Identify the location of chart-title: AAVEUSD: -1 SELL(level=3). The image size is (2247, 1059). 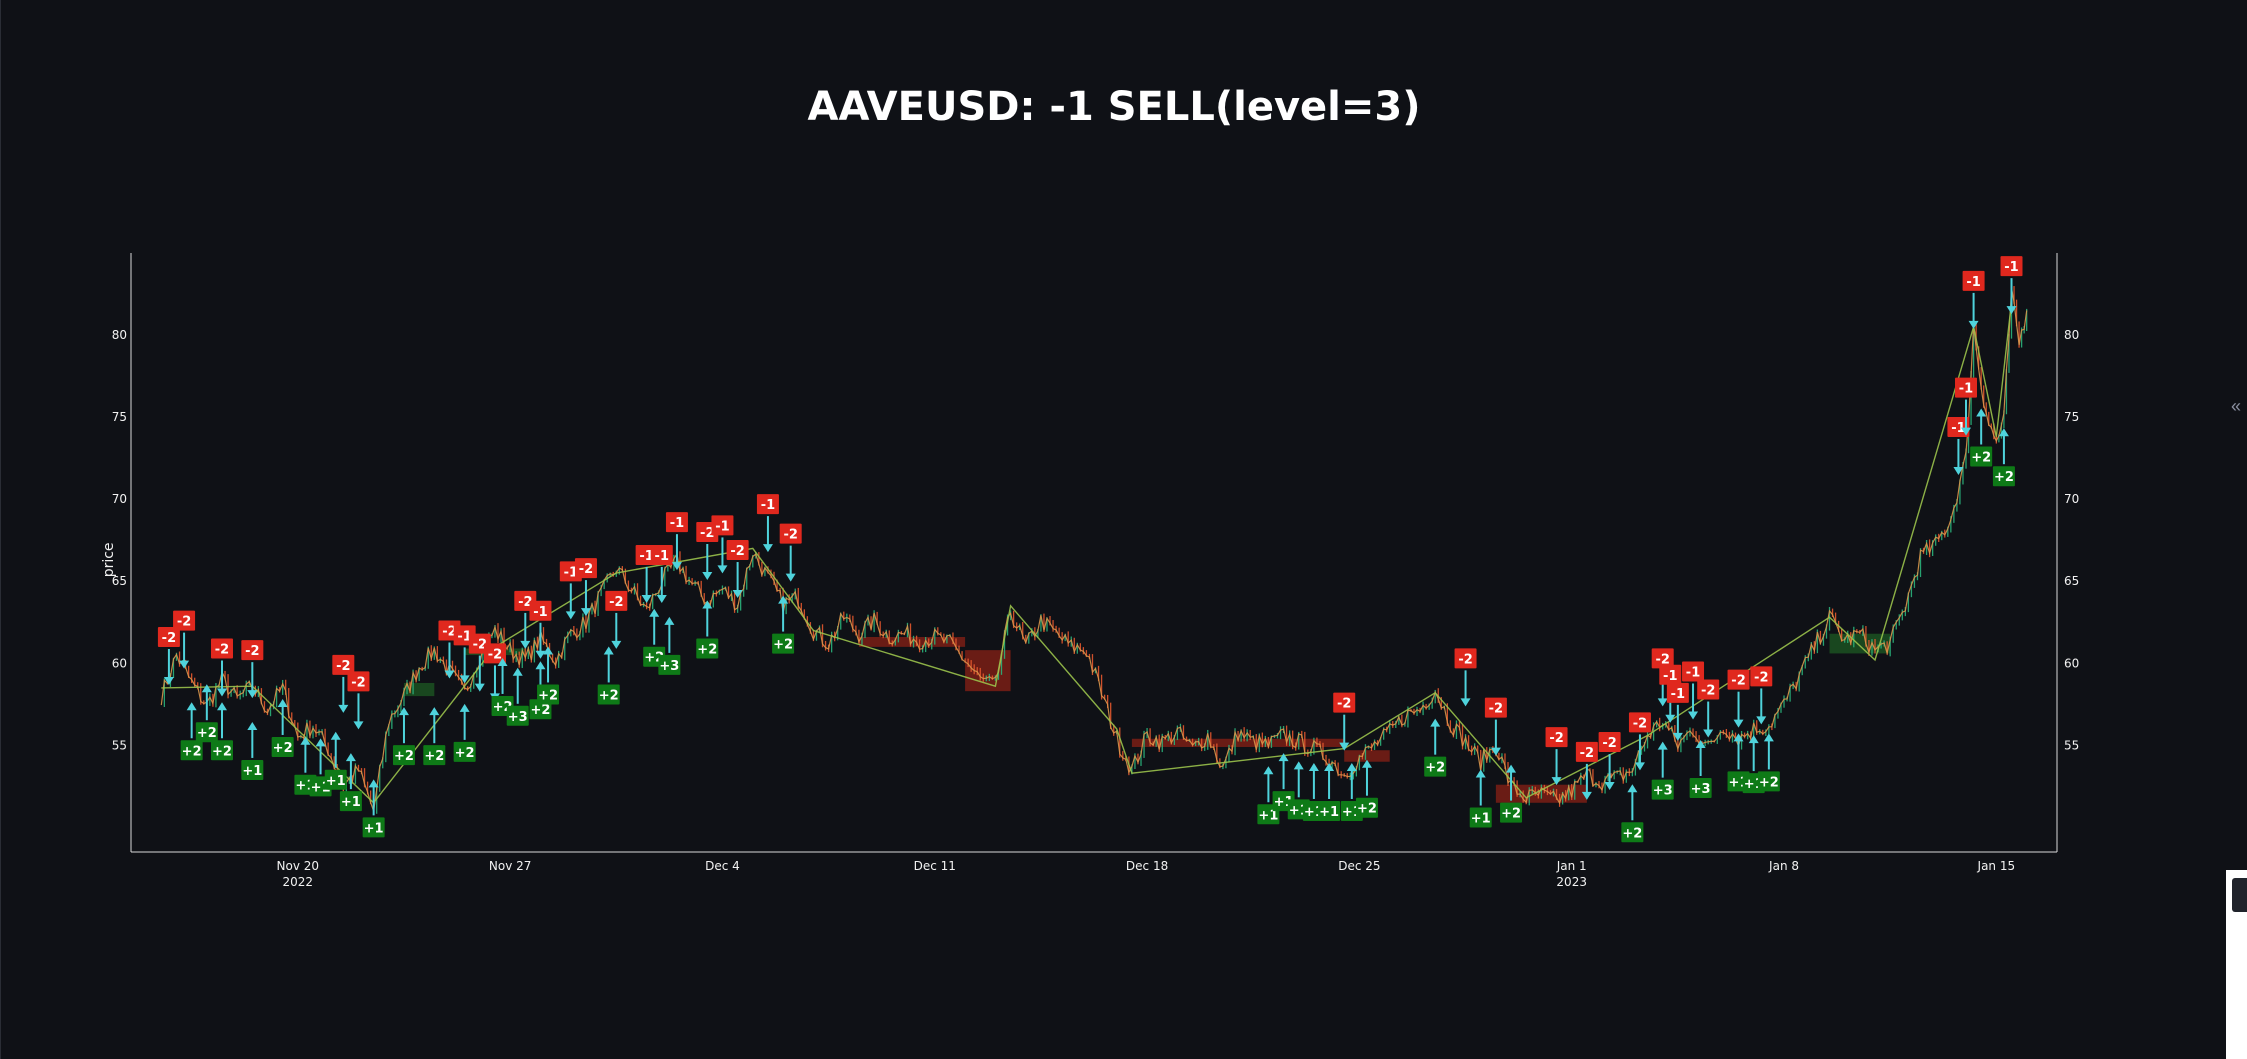
(1114, 107).